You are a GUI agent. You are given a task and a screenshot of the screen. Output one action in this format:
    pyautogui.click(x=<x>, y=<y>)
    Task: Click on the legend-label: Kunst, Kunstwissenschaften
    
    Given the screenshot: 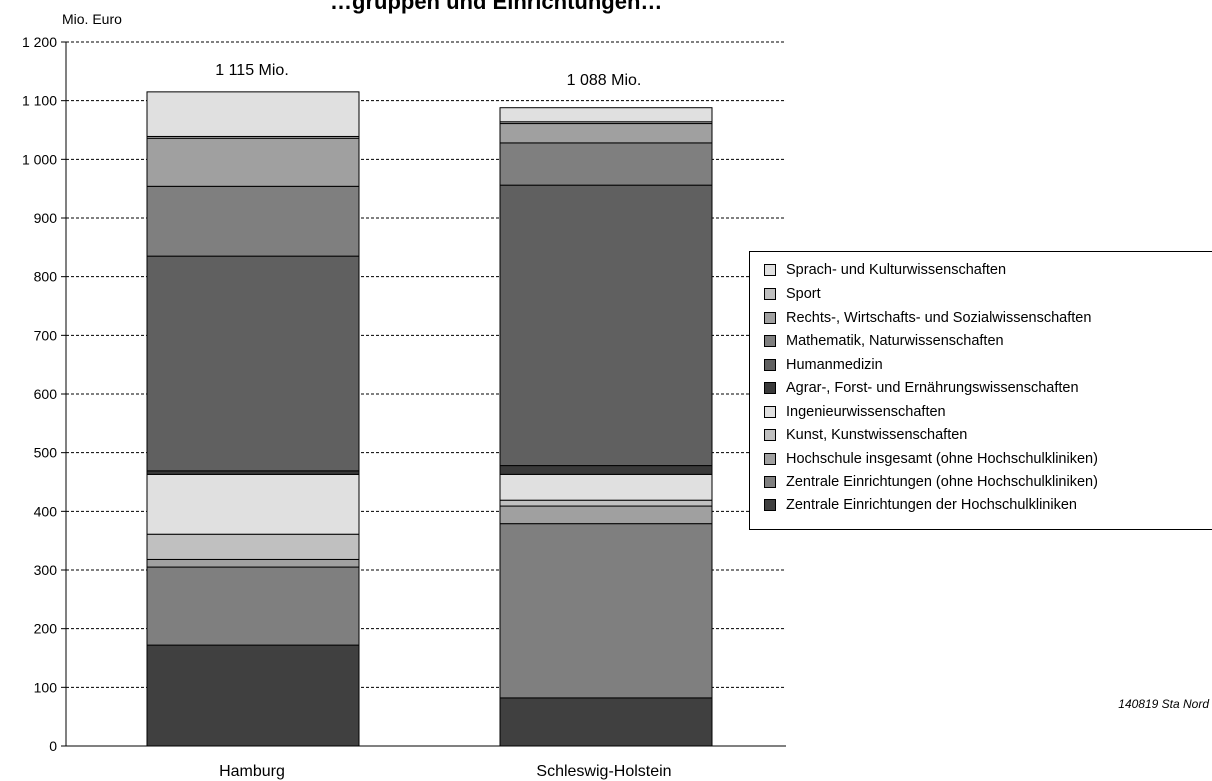 What is the action you would take?
    pyautogui.click(x=877, y=435)
    